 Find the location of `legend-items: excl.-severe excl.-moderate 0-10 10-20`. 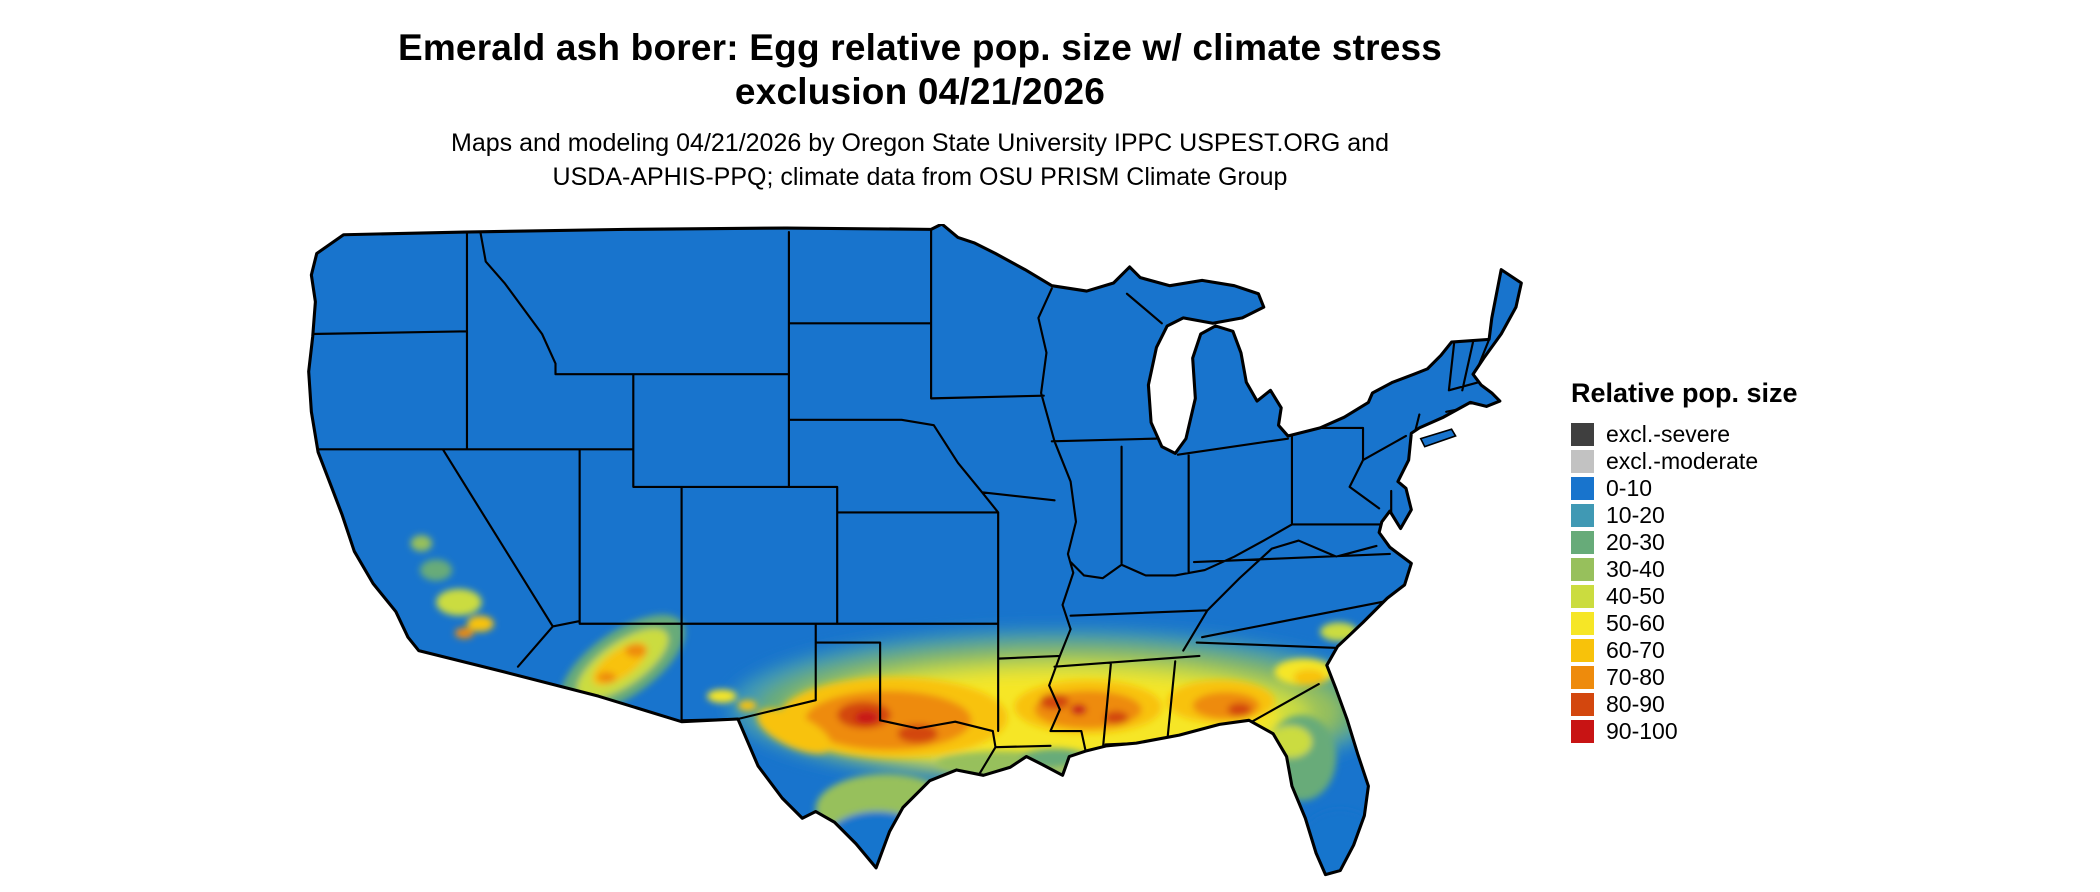

legend-items: excl.-severe excl.-moderate 0-10 10-20 is located at coordinates (1684, 583).